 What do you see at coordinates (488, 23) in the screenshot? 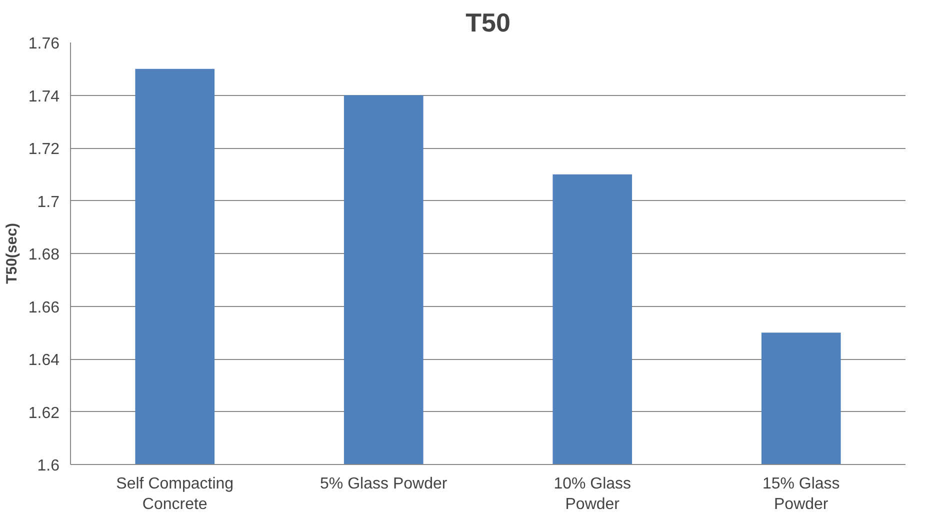
I see `chart-title: T50` at bounding box center [488, 23].